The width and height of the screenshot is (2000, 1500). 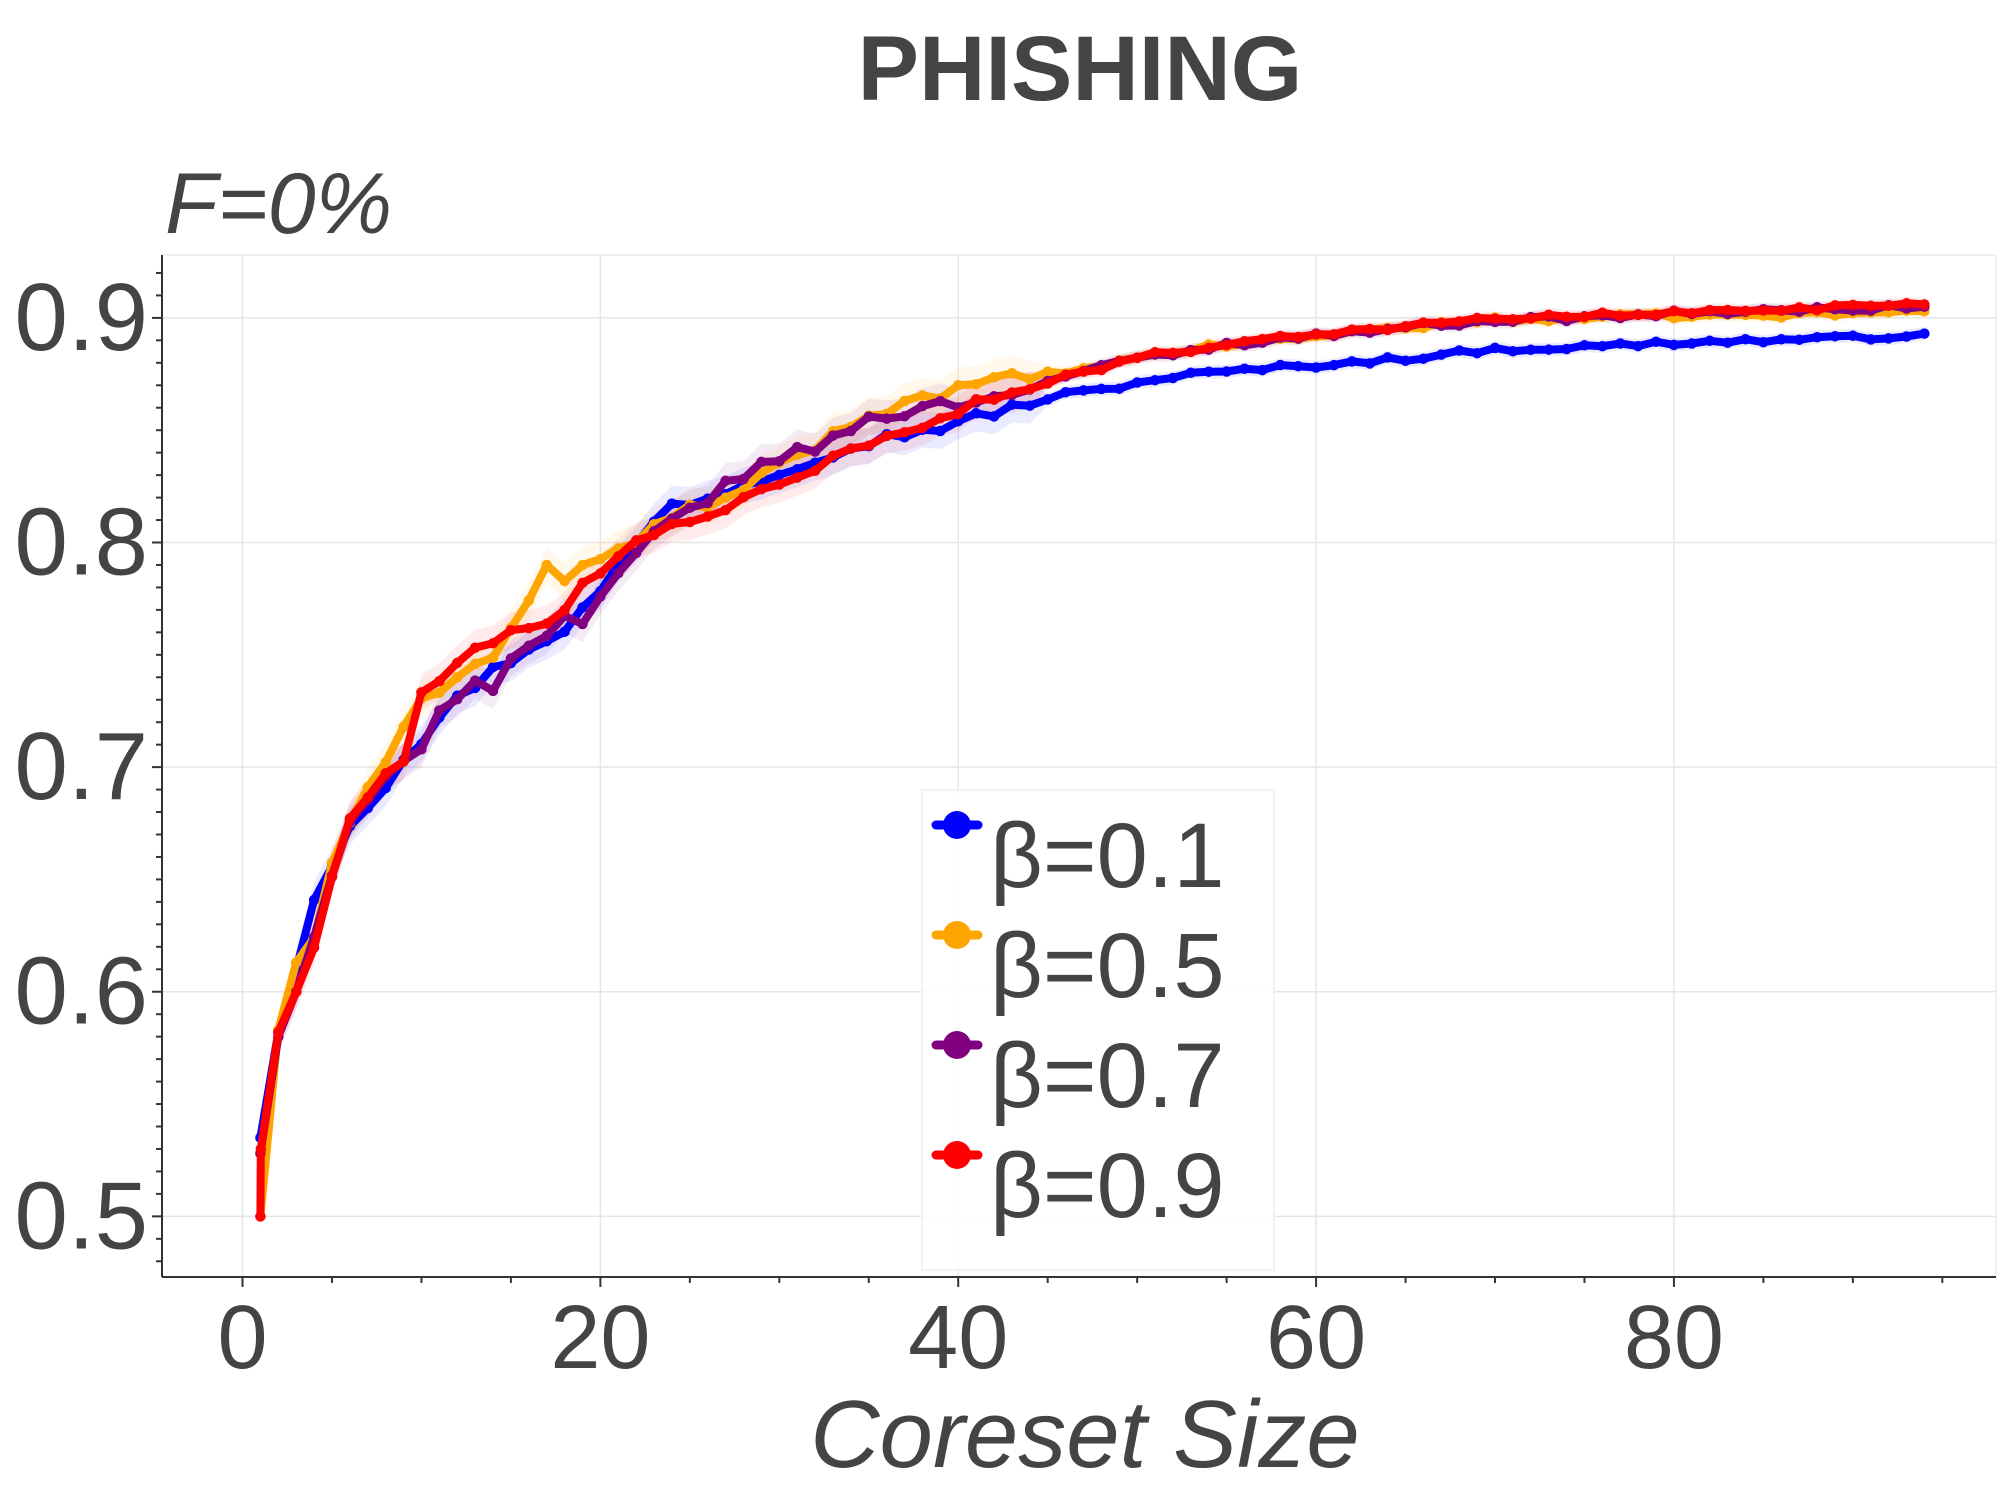 What do you see at coordinates (1107, 856) in the screenshot?
I see `legend-label: β=0.1` at bounding box center [1107, 856].